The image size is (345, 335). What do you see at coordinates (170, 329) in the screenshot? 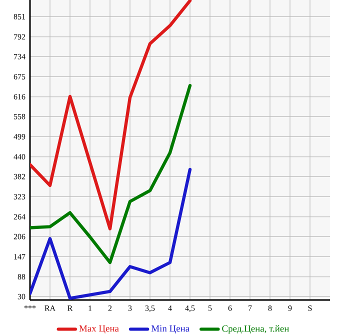
I see `legend-label: Min Цена` at bounding box center [170, 329].